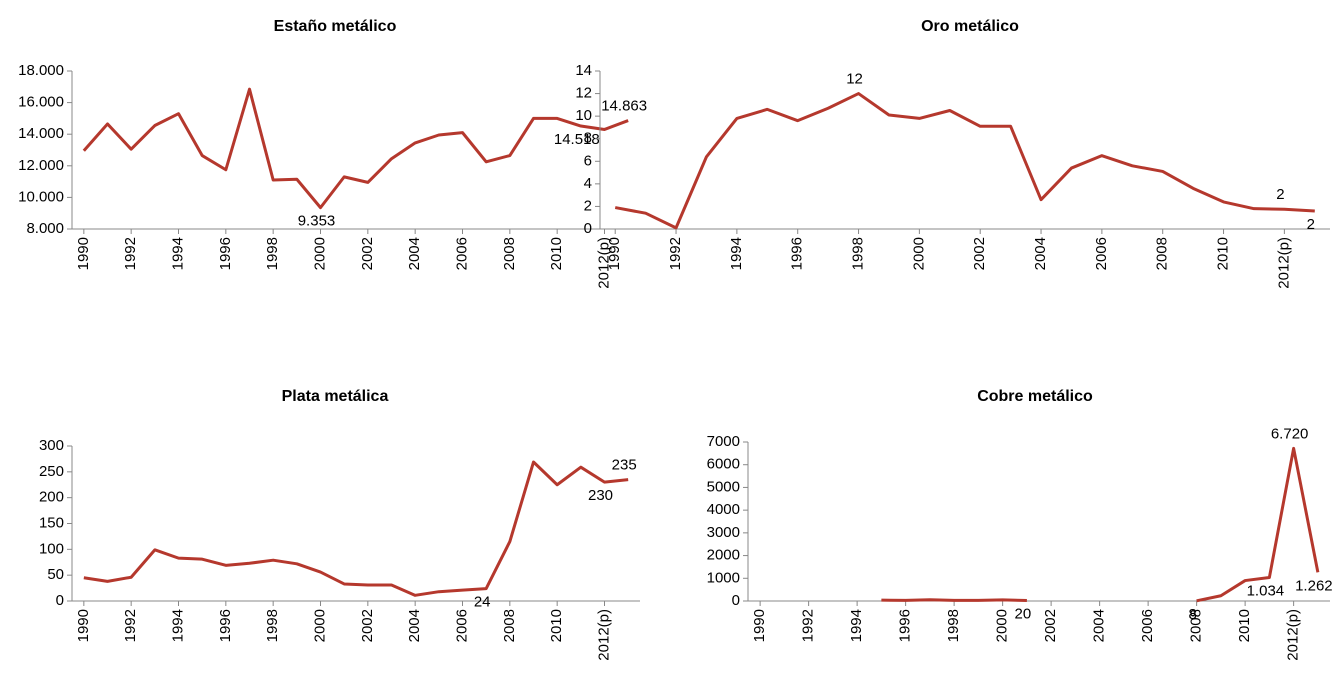 The width and height of the screenshot is (1340, 679). Describe the element at coordinates (583, 93) in the screenshot. I see `y-tick-label: 12` at that location.